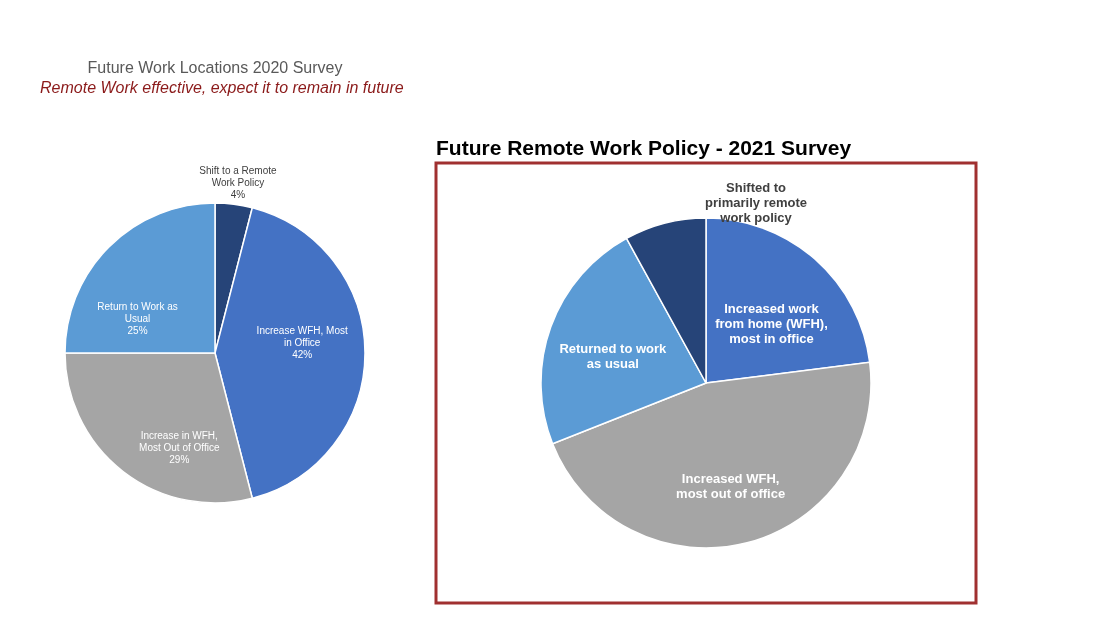 This screenshot has width=1111, height=627. Describe the element at coordinates (222, 87) in the screenshot. I see `text: Remote Work effective, expect it to remain in future` at that location.